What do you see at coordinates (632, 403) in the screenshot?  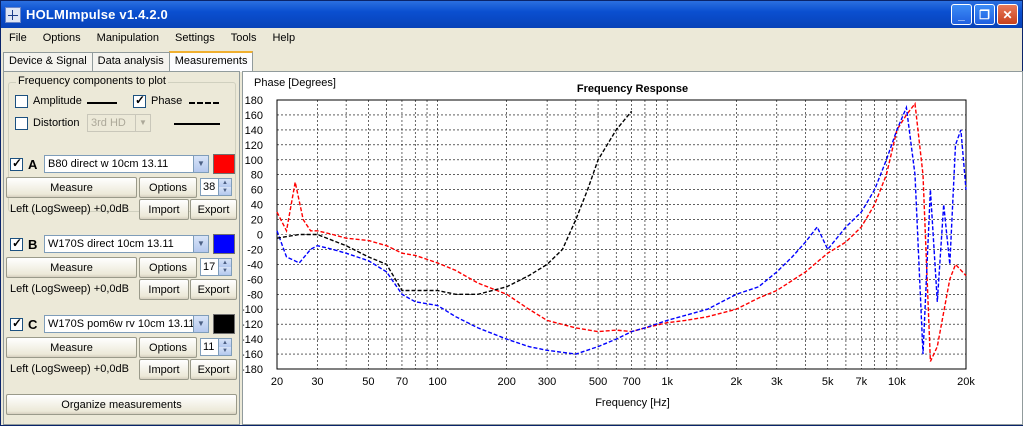 I see `chart-xlabel: Frequency [Hz]` at bounding box center [632, 403].